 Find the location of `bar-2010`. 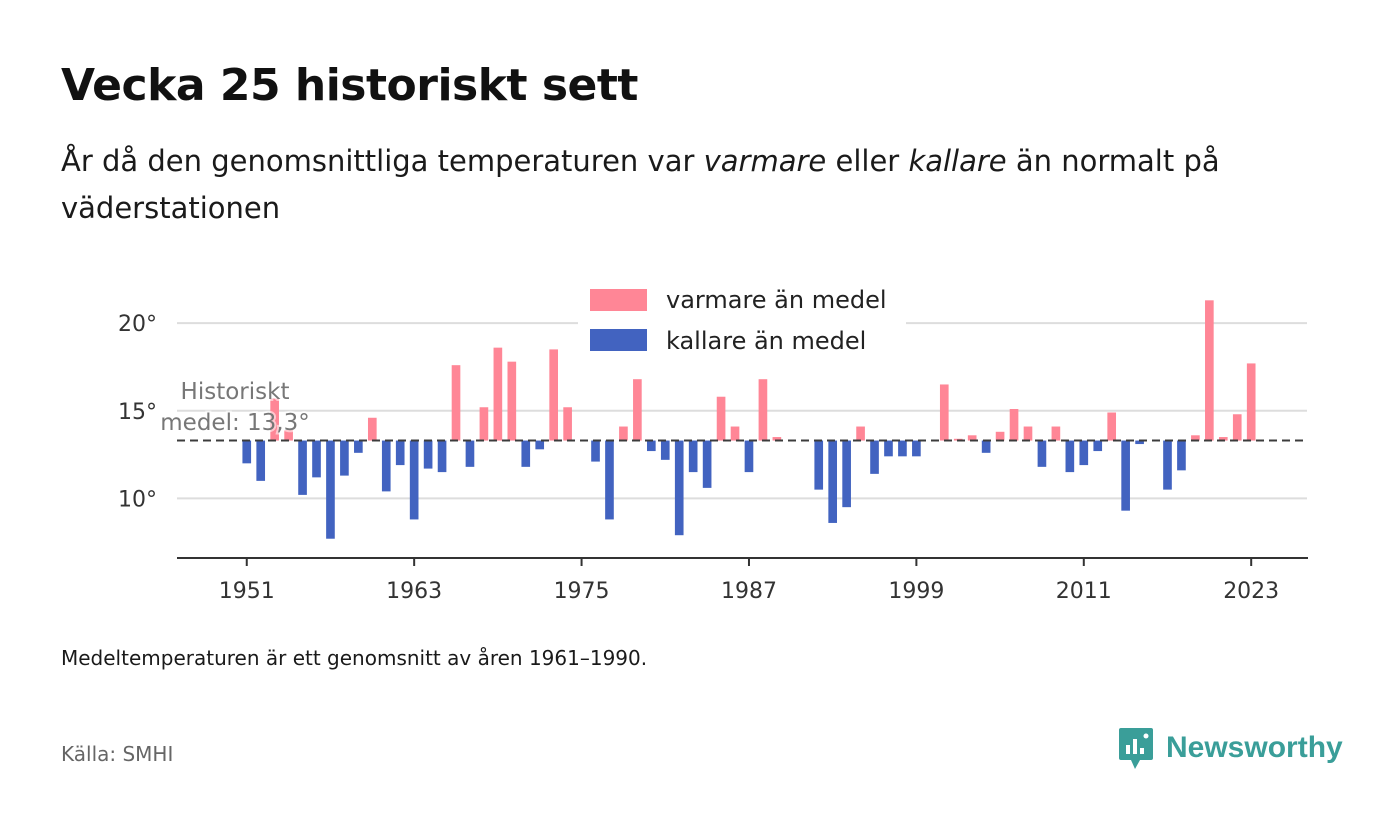

bar-2010 is located at coordinates (1070, 456).